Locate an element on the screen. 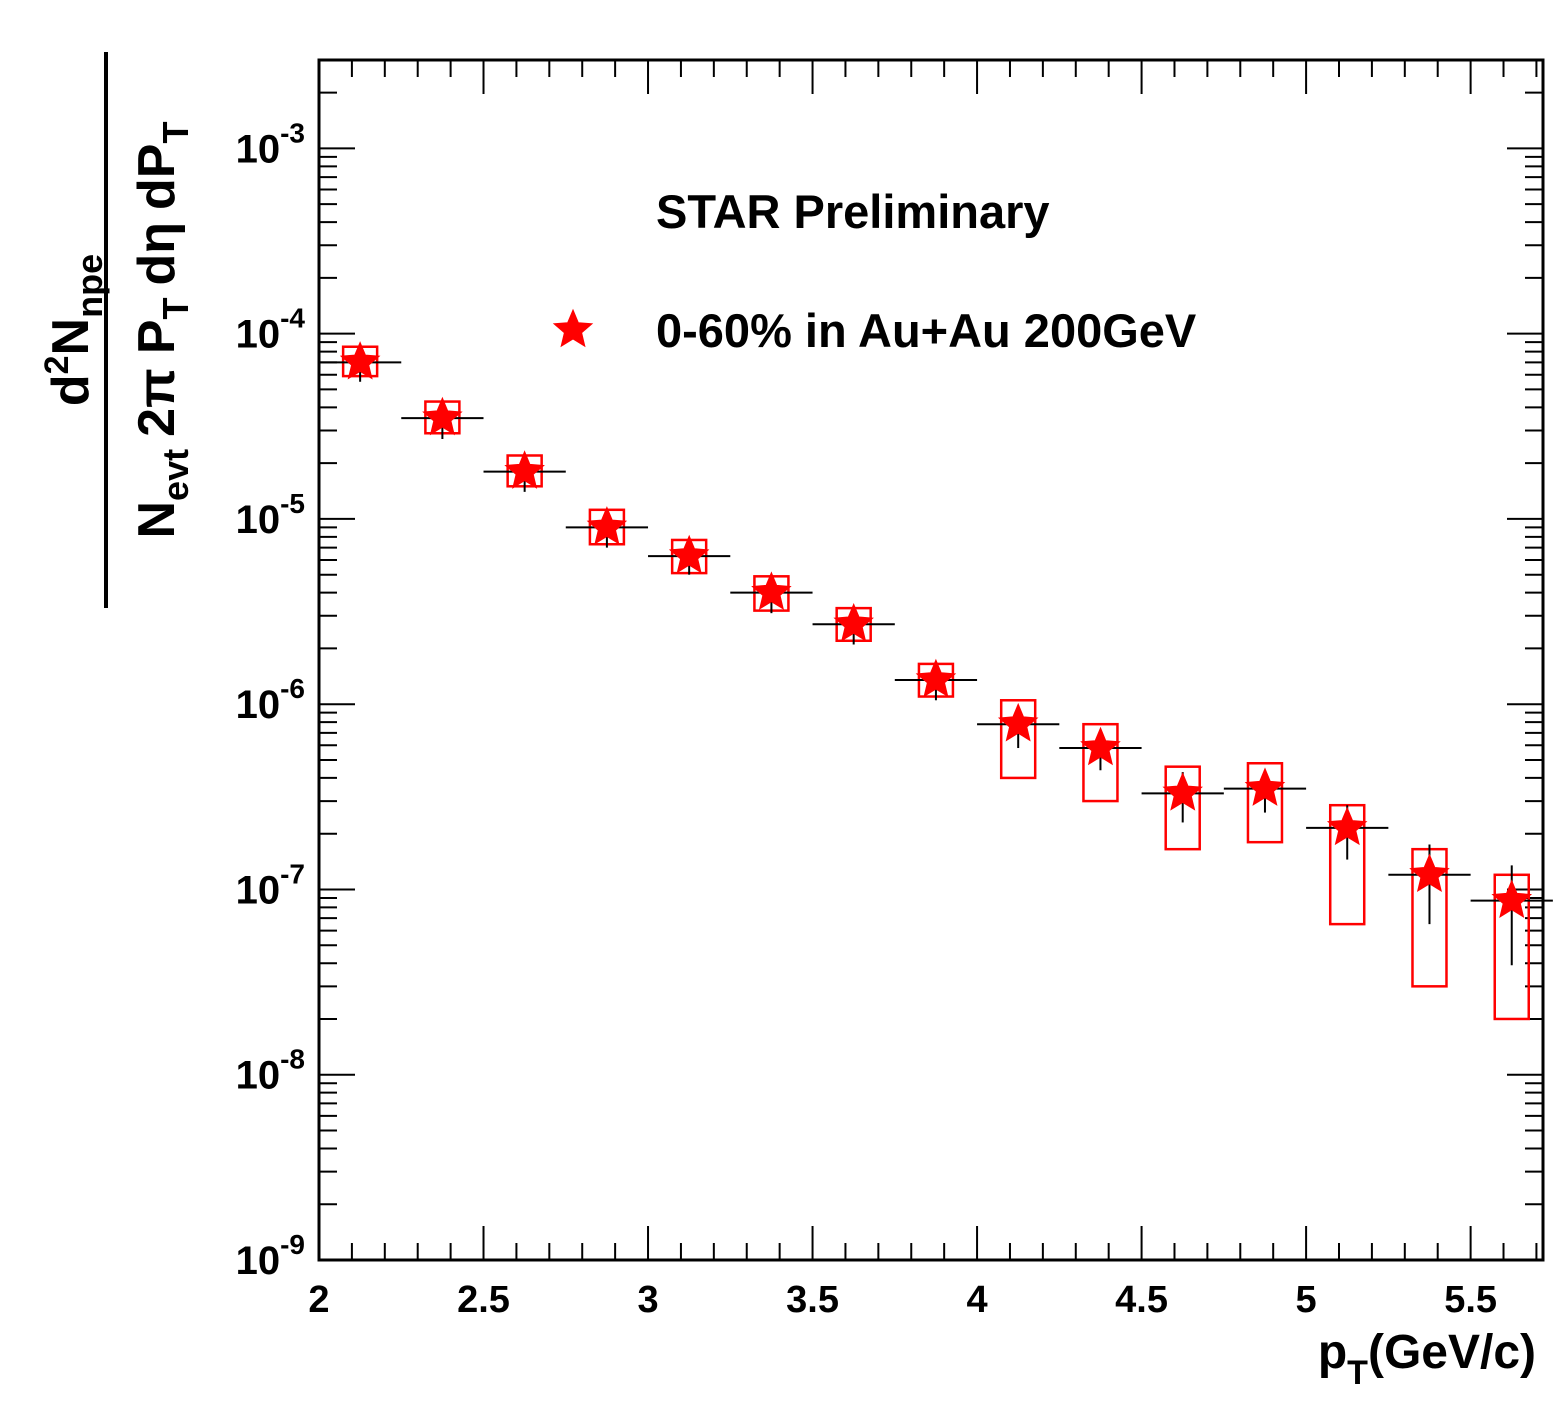 Image resolution: width=1568 pixels, height=1410 pixels. legend-star is located at coordinates (573, 328).